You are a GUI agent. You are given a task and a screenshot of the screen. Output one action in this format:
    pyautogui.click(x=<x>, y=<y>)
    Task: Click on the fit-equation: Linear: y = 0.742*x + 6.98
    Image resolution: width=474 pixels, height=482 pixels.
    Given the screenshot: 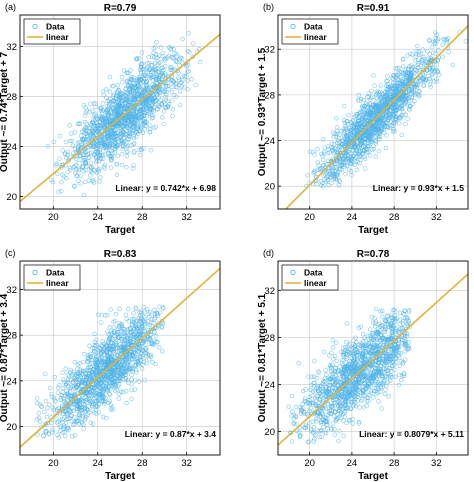 What is the action you would take?
    pyautogui.click(x=165, y=188)
    